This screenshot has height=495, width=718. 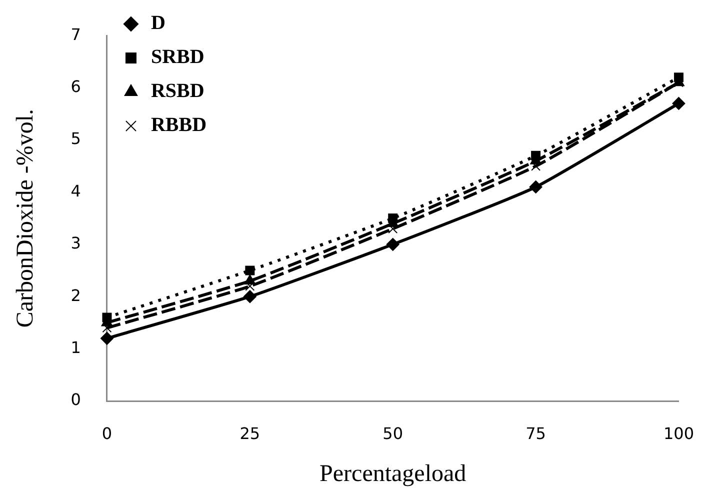 I want to click on x-tick-label: 25, so click(x=250, y=433).